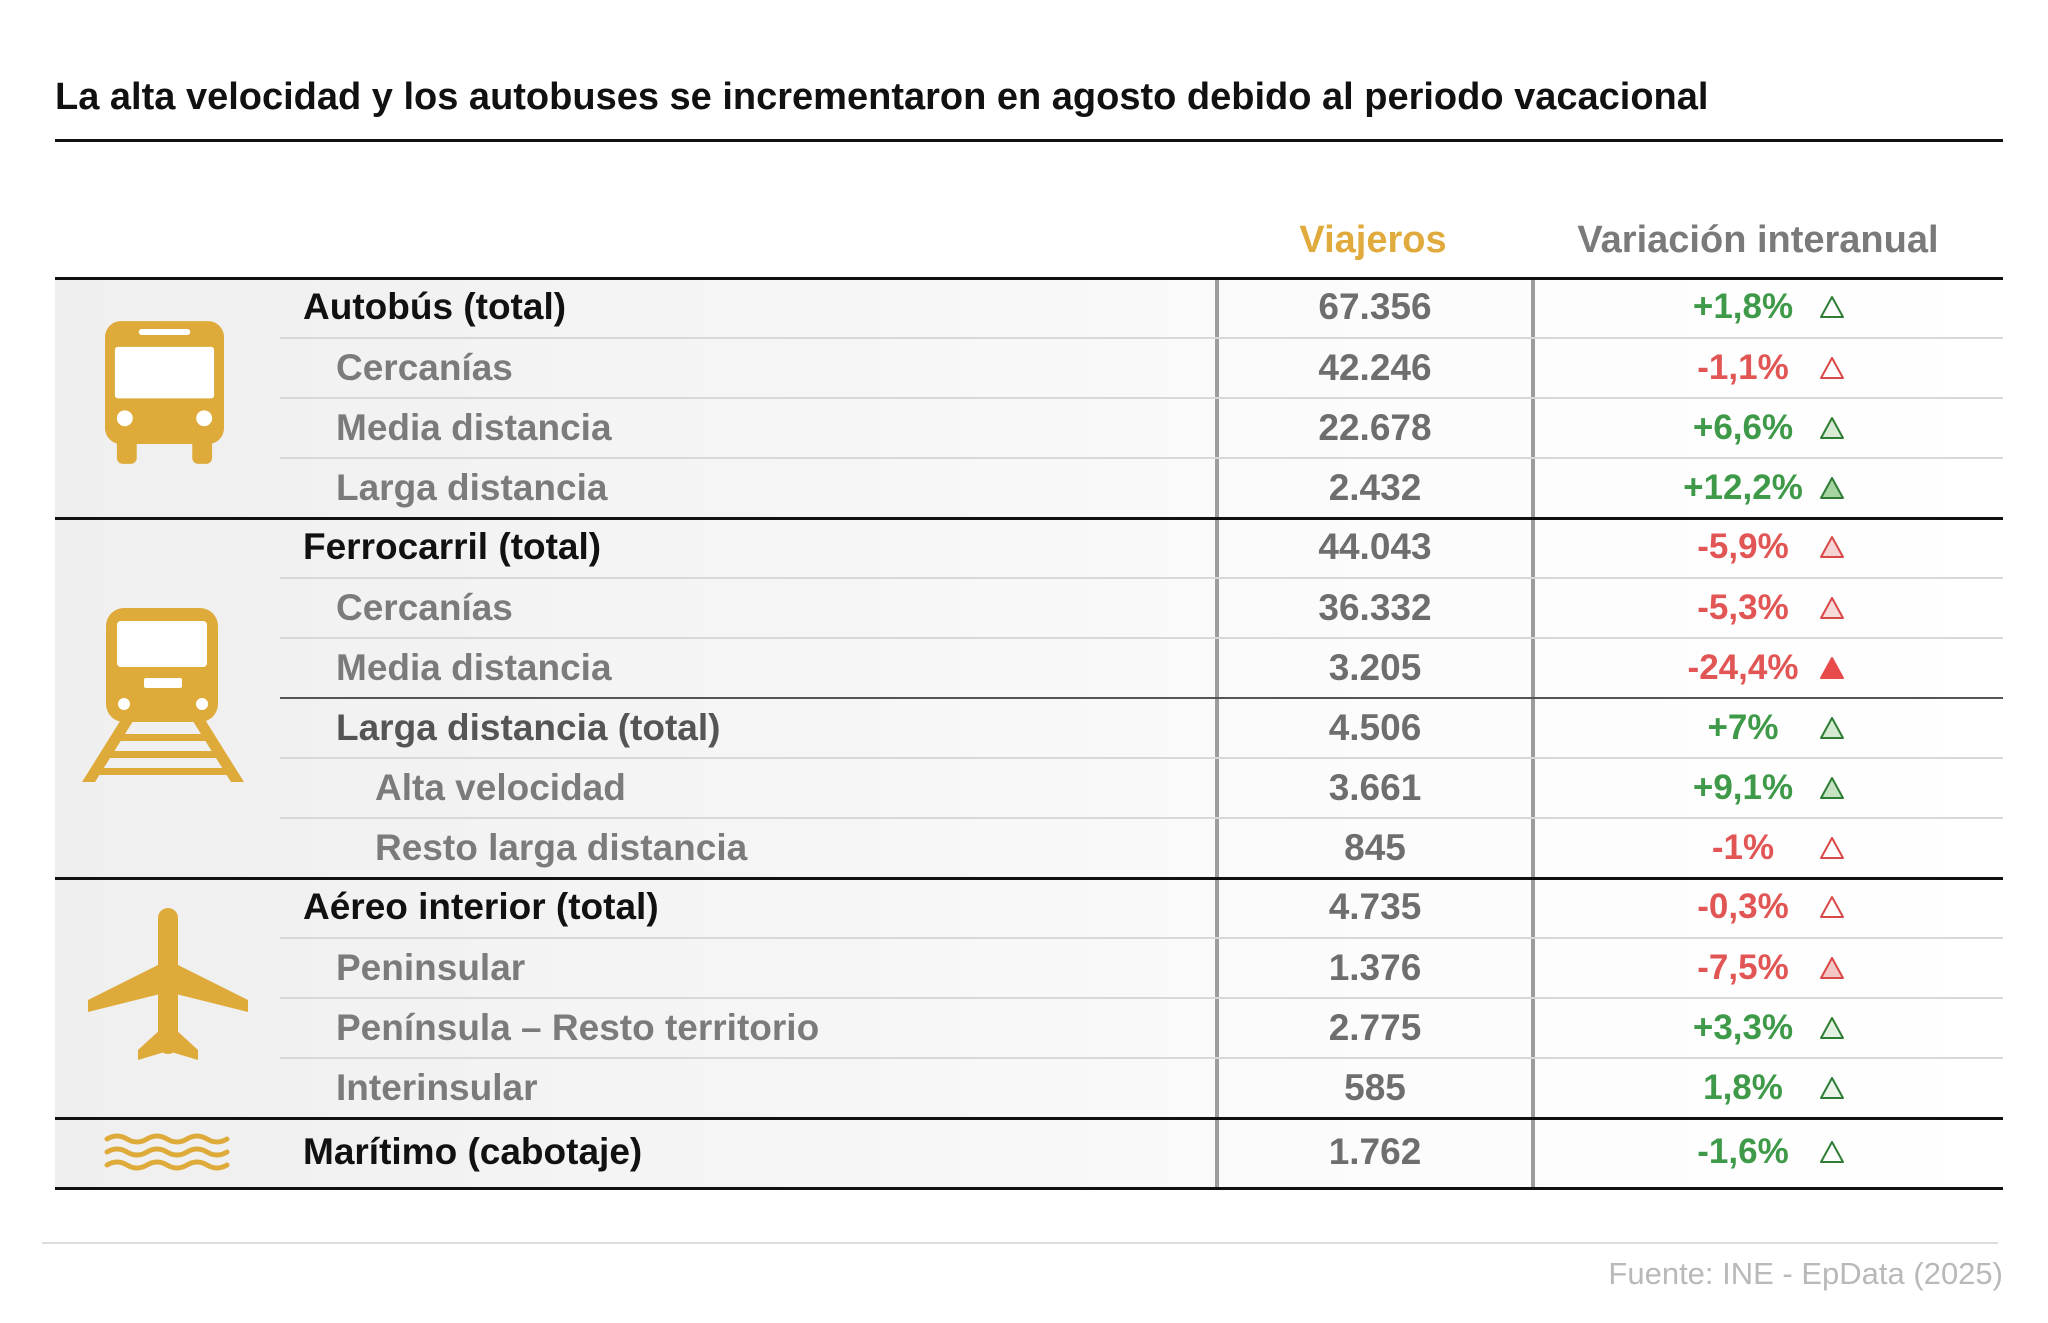  Describe the element at coordinates (1743, 1151) in the screenshot. I see `variation-value: -1,6%` at that location.